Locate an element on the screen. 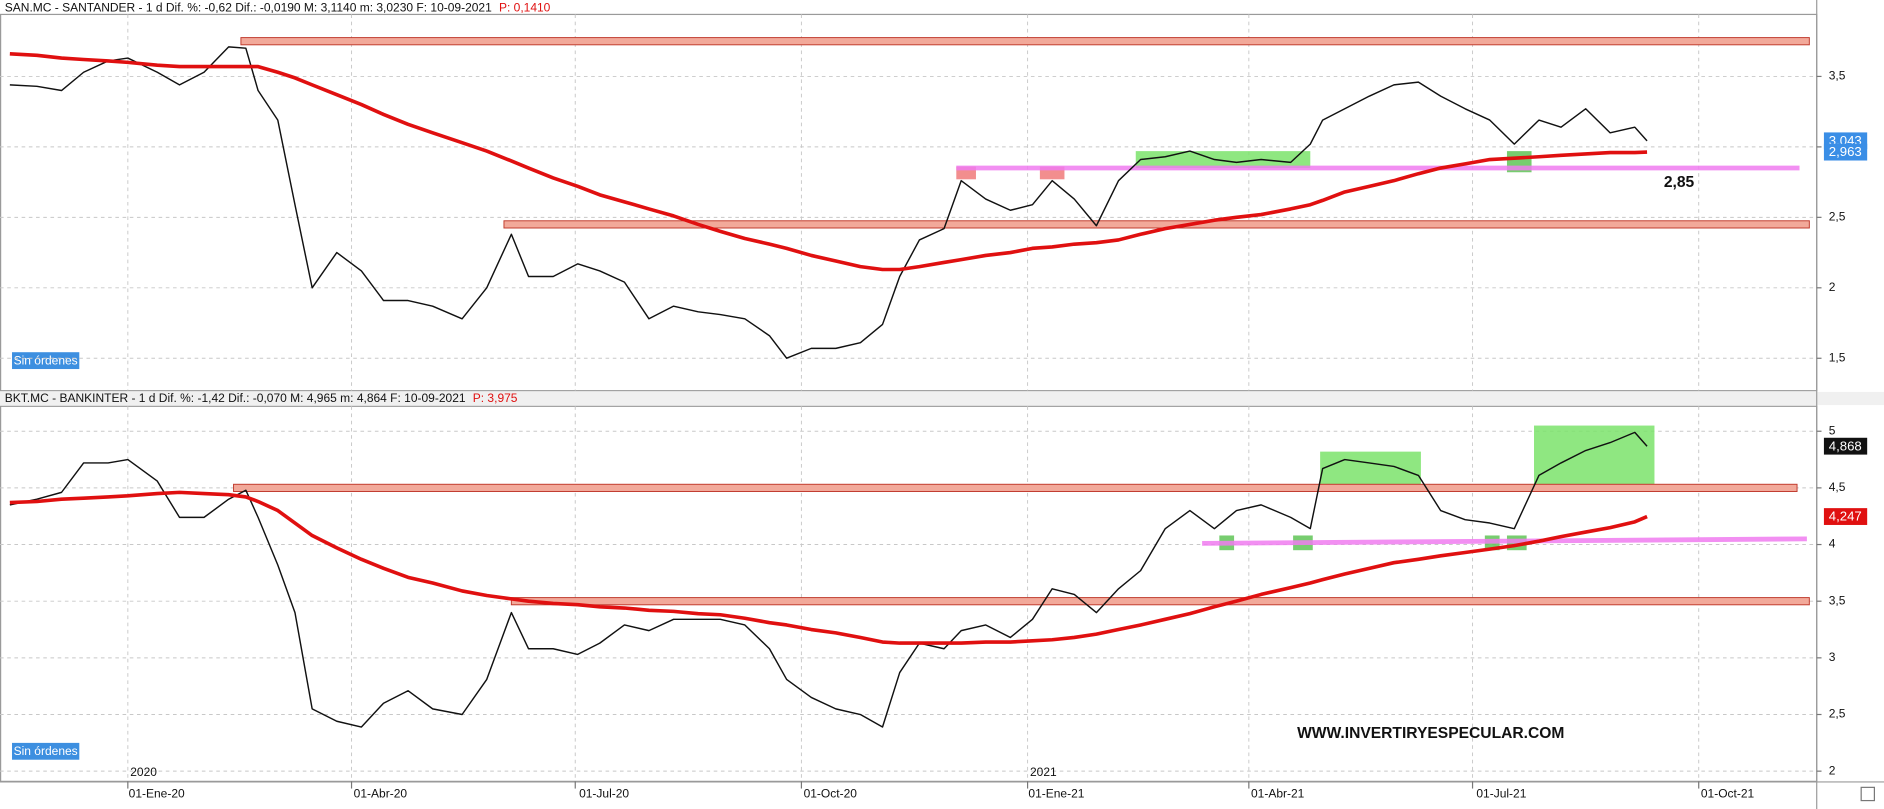 This screenshot has width=1884, height=809. y-tick-label: 1,5 is located at coordinates (1837, 357).